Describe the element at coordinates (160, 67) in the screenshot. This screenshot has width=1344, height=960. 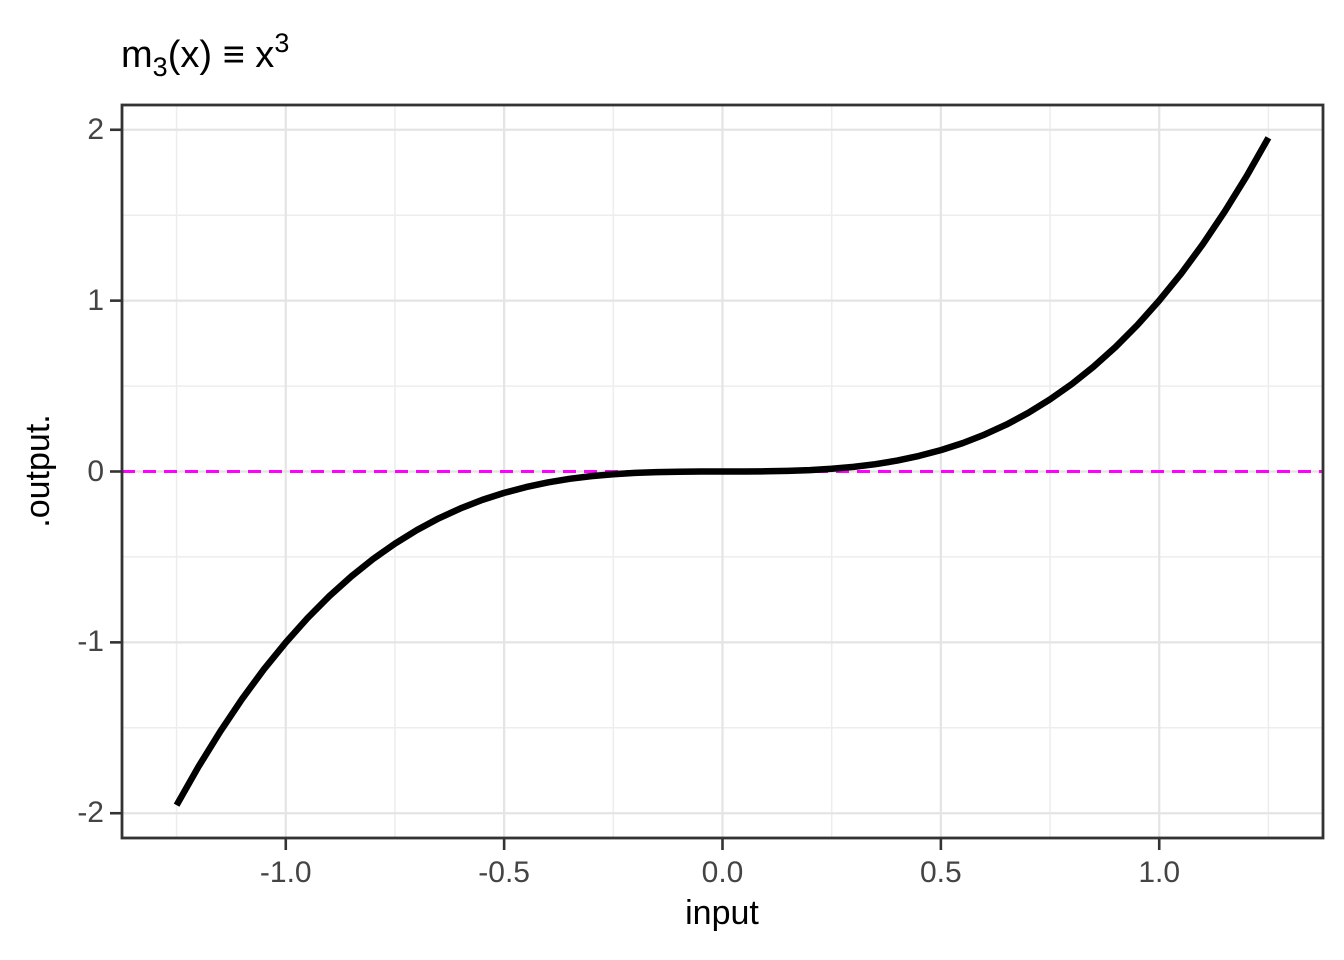
I see `plot-title-part-sub: 3` at that location.